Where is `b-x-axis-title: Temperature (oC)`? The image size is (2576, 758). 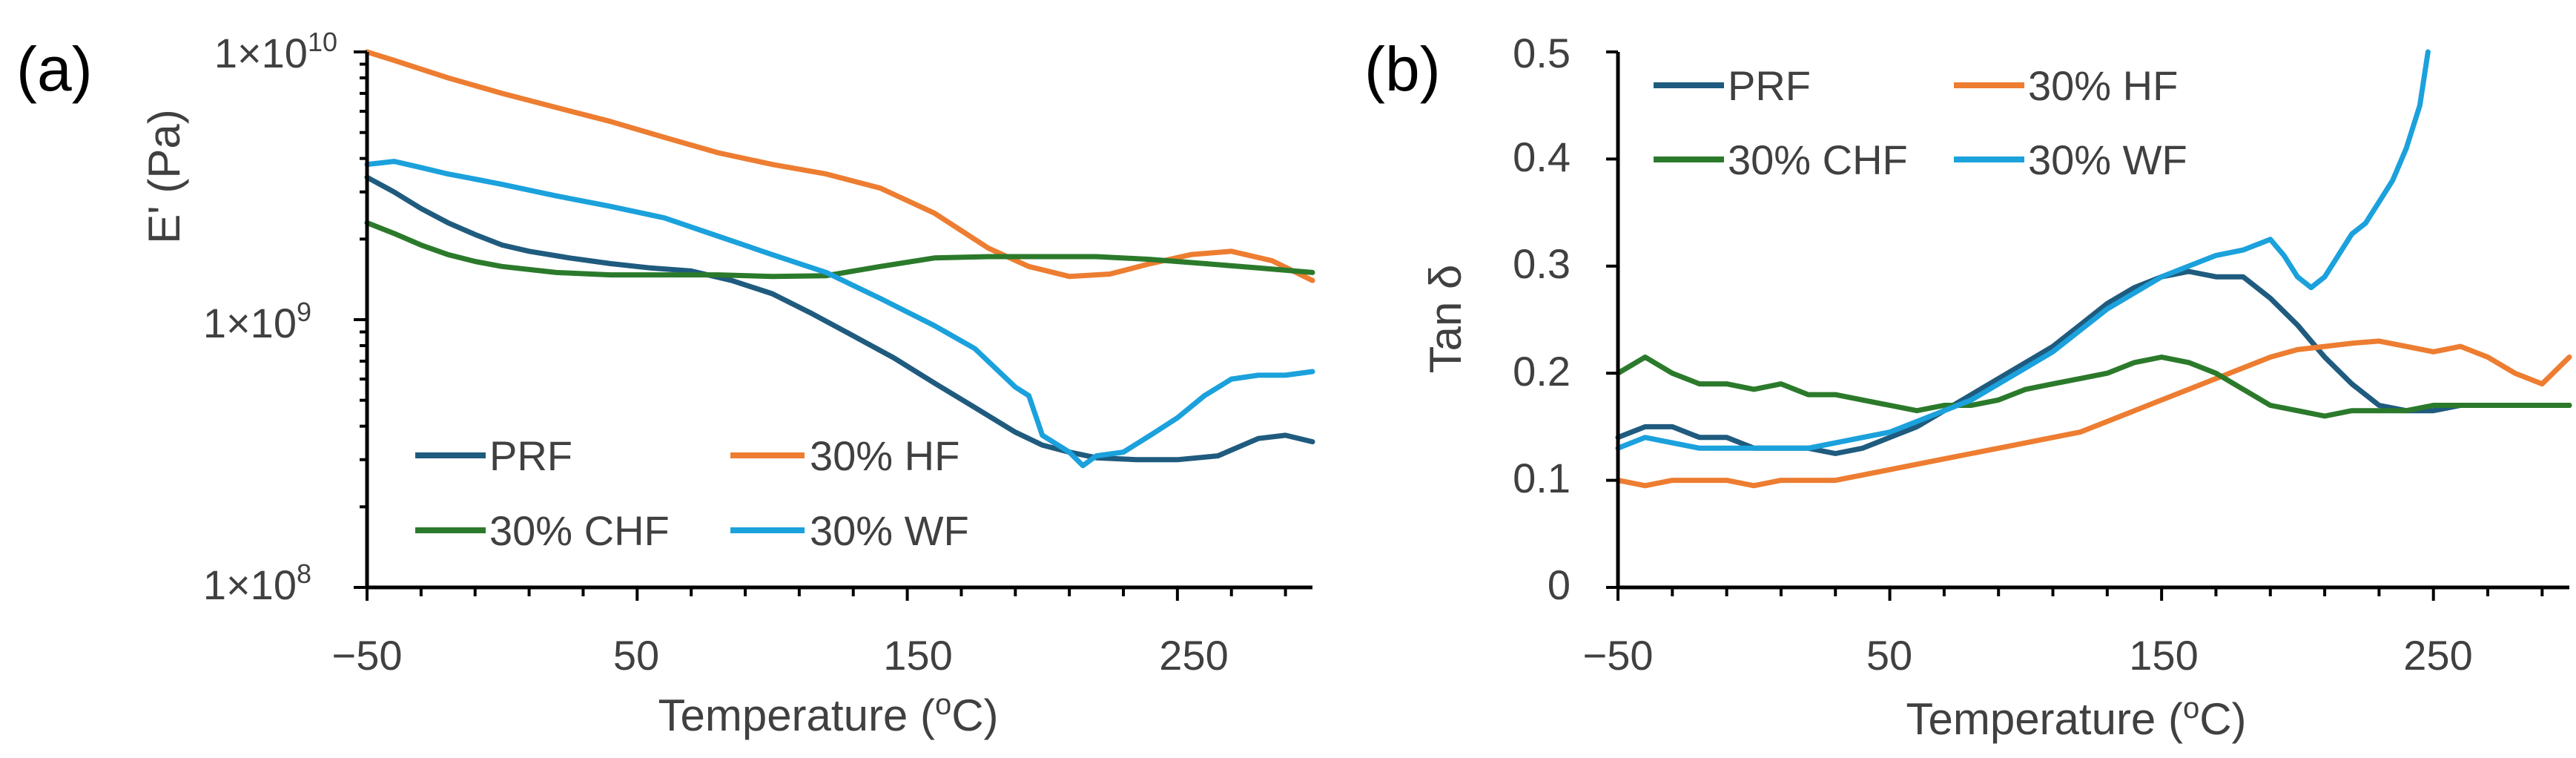
b-x-axis-title: Temperature (oC) is located at coordinates (2076, 718).